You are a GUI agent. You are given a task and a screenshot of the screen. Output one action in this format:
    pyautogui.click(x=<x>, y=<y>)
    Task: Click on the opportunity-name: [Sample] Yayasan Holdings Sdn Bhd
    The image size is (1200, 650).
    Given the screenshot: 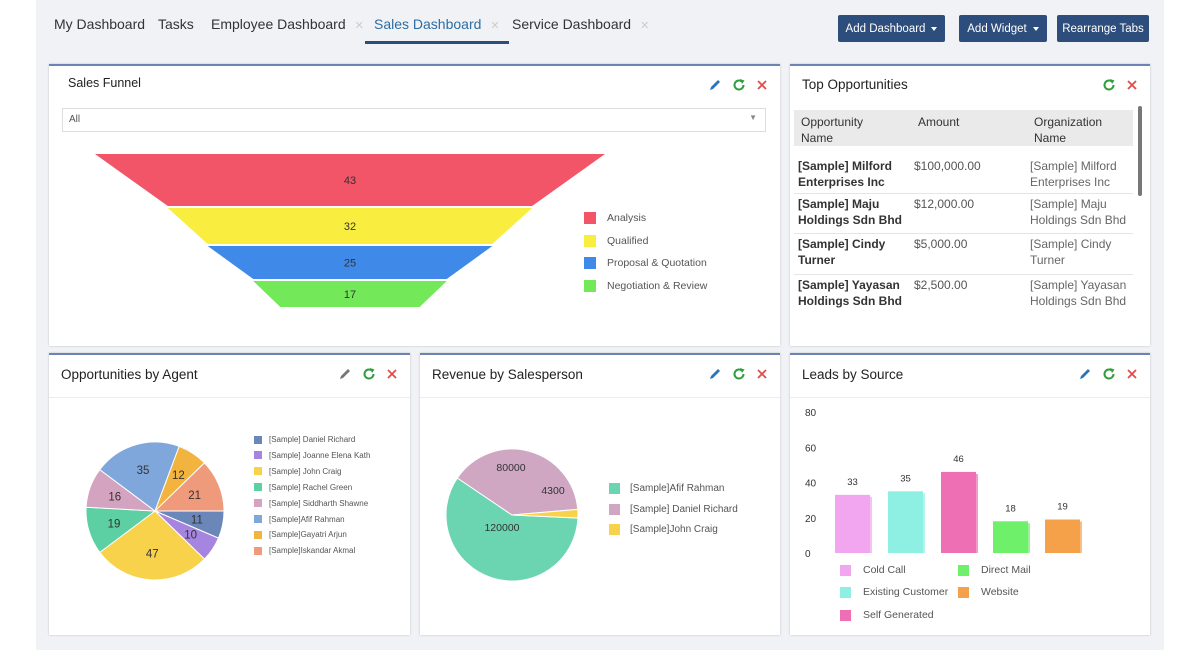 What is the action you would take?
    pyautogui.click(x=850, y=293)
    